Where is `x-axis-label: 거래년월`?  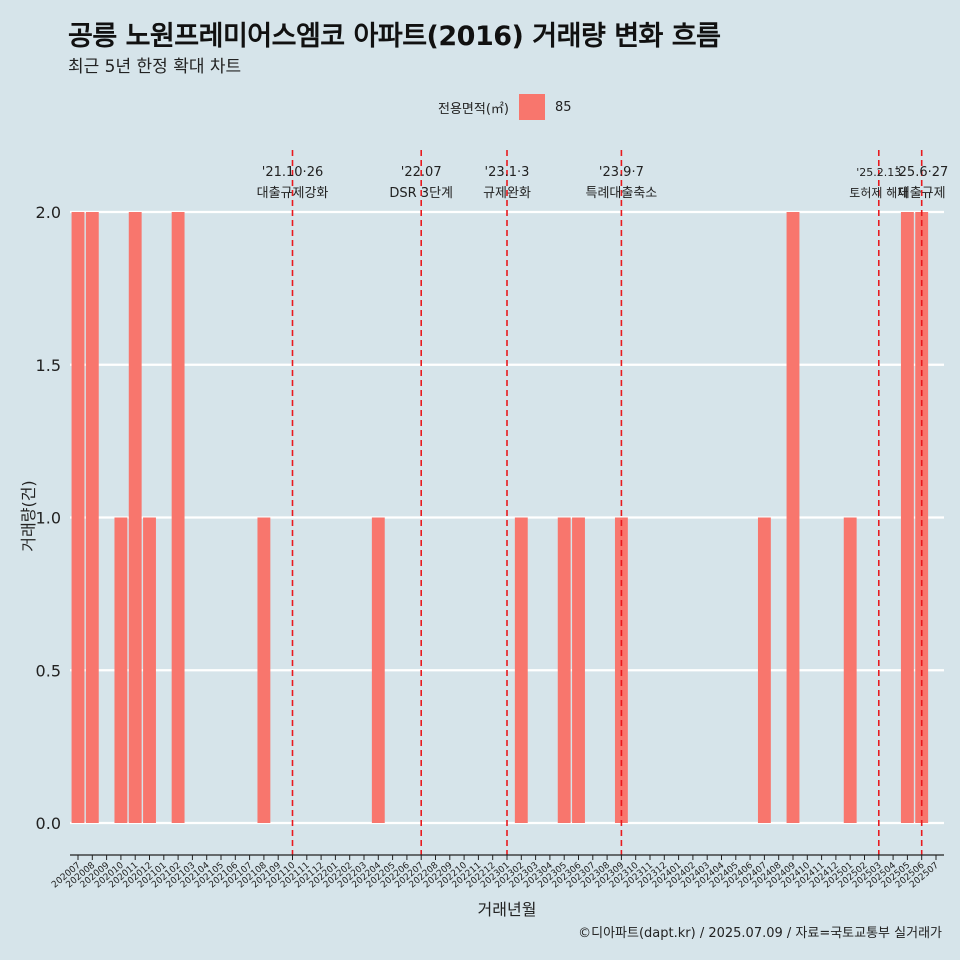 x-axis-label: 거래년월 is located at coordinates (507, 909).